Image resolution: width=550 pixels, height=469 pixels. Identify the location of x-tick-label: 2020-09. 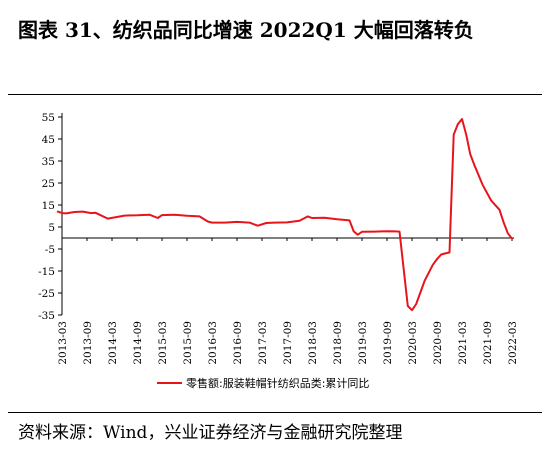
(438, 343).